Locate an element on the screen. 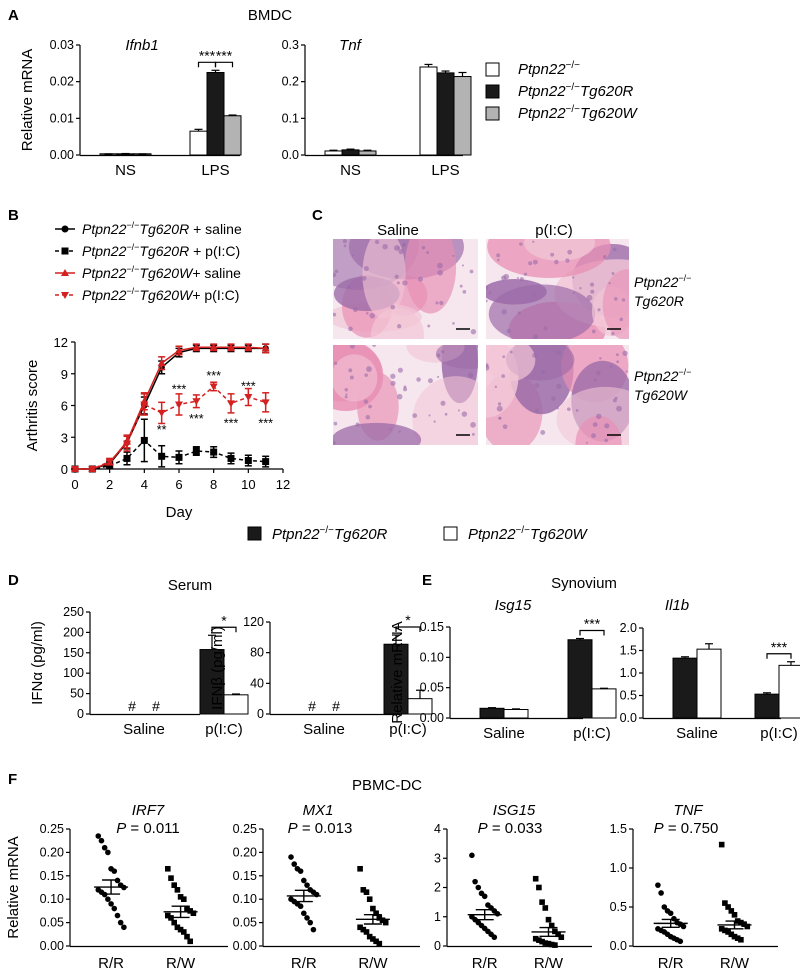 The image size is (800, 979). x-tick-label: NS is located at coordinates (125, 170).